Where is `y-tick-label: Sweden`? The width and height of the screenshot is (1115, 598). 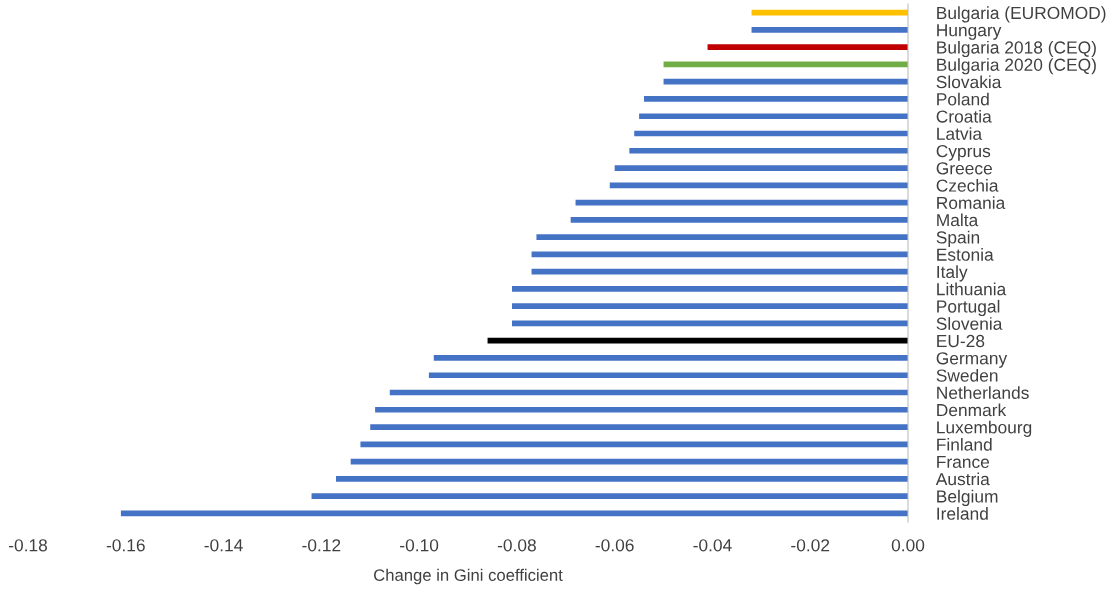
y-tick-label: Sweden is located at coordinates (967, 375).